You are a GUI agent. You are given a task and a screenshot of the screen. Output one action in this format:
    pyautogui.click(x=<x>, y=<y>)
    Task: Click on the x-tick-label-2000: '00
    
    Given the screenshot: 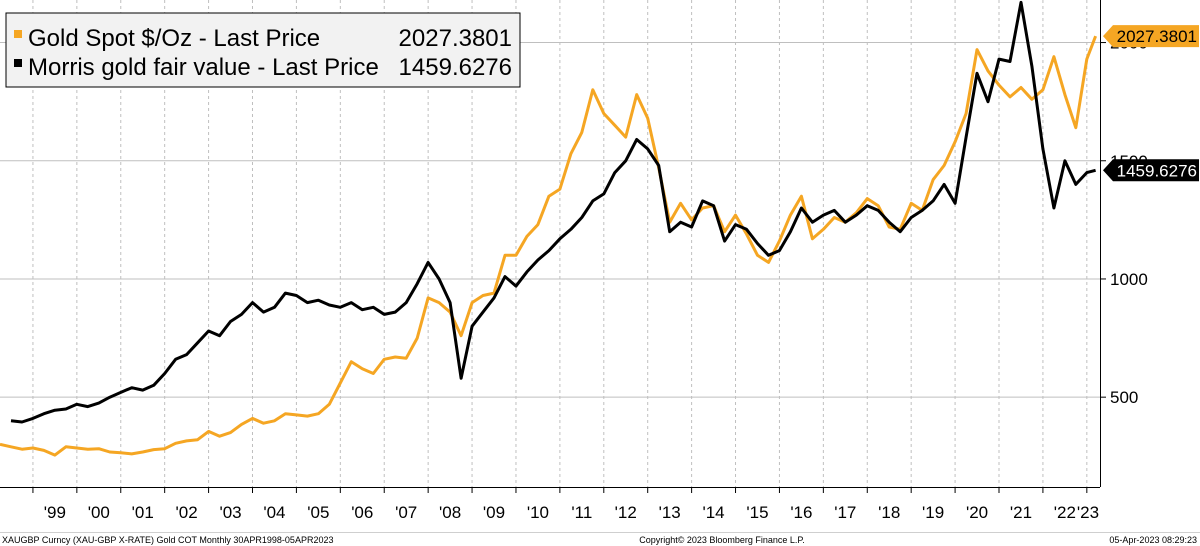 What is the action you would take?
    pyautogui.click(x=99, y=512)
    